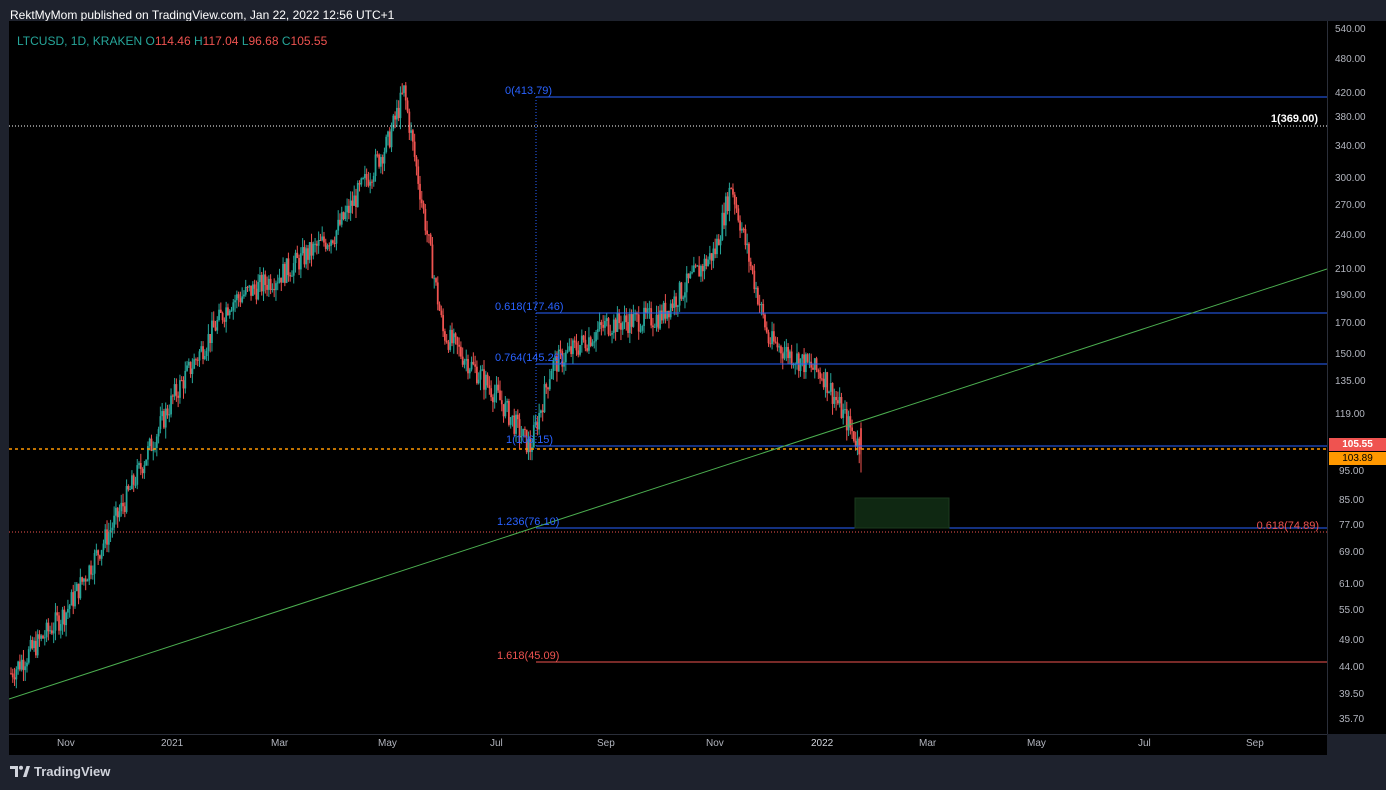 This screenshot has height=790, width=1386. What do you see at coordinates (220, 41) in the screenshot?
I see `high-value: 117.04` at bounding box center [220, 41].